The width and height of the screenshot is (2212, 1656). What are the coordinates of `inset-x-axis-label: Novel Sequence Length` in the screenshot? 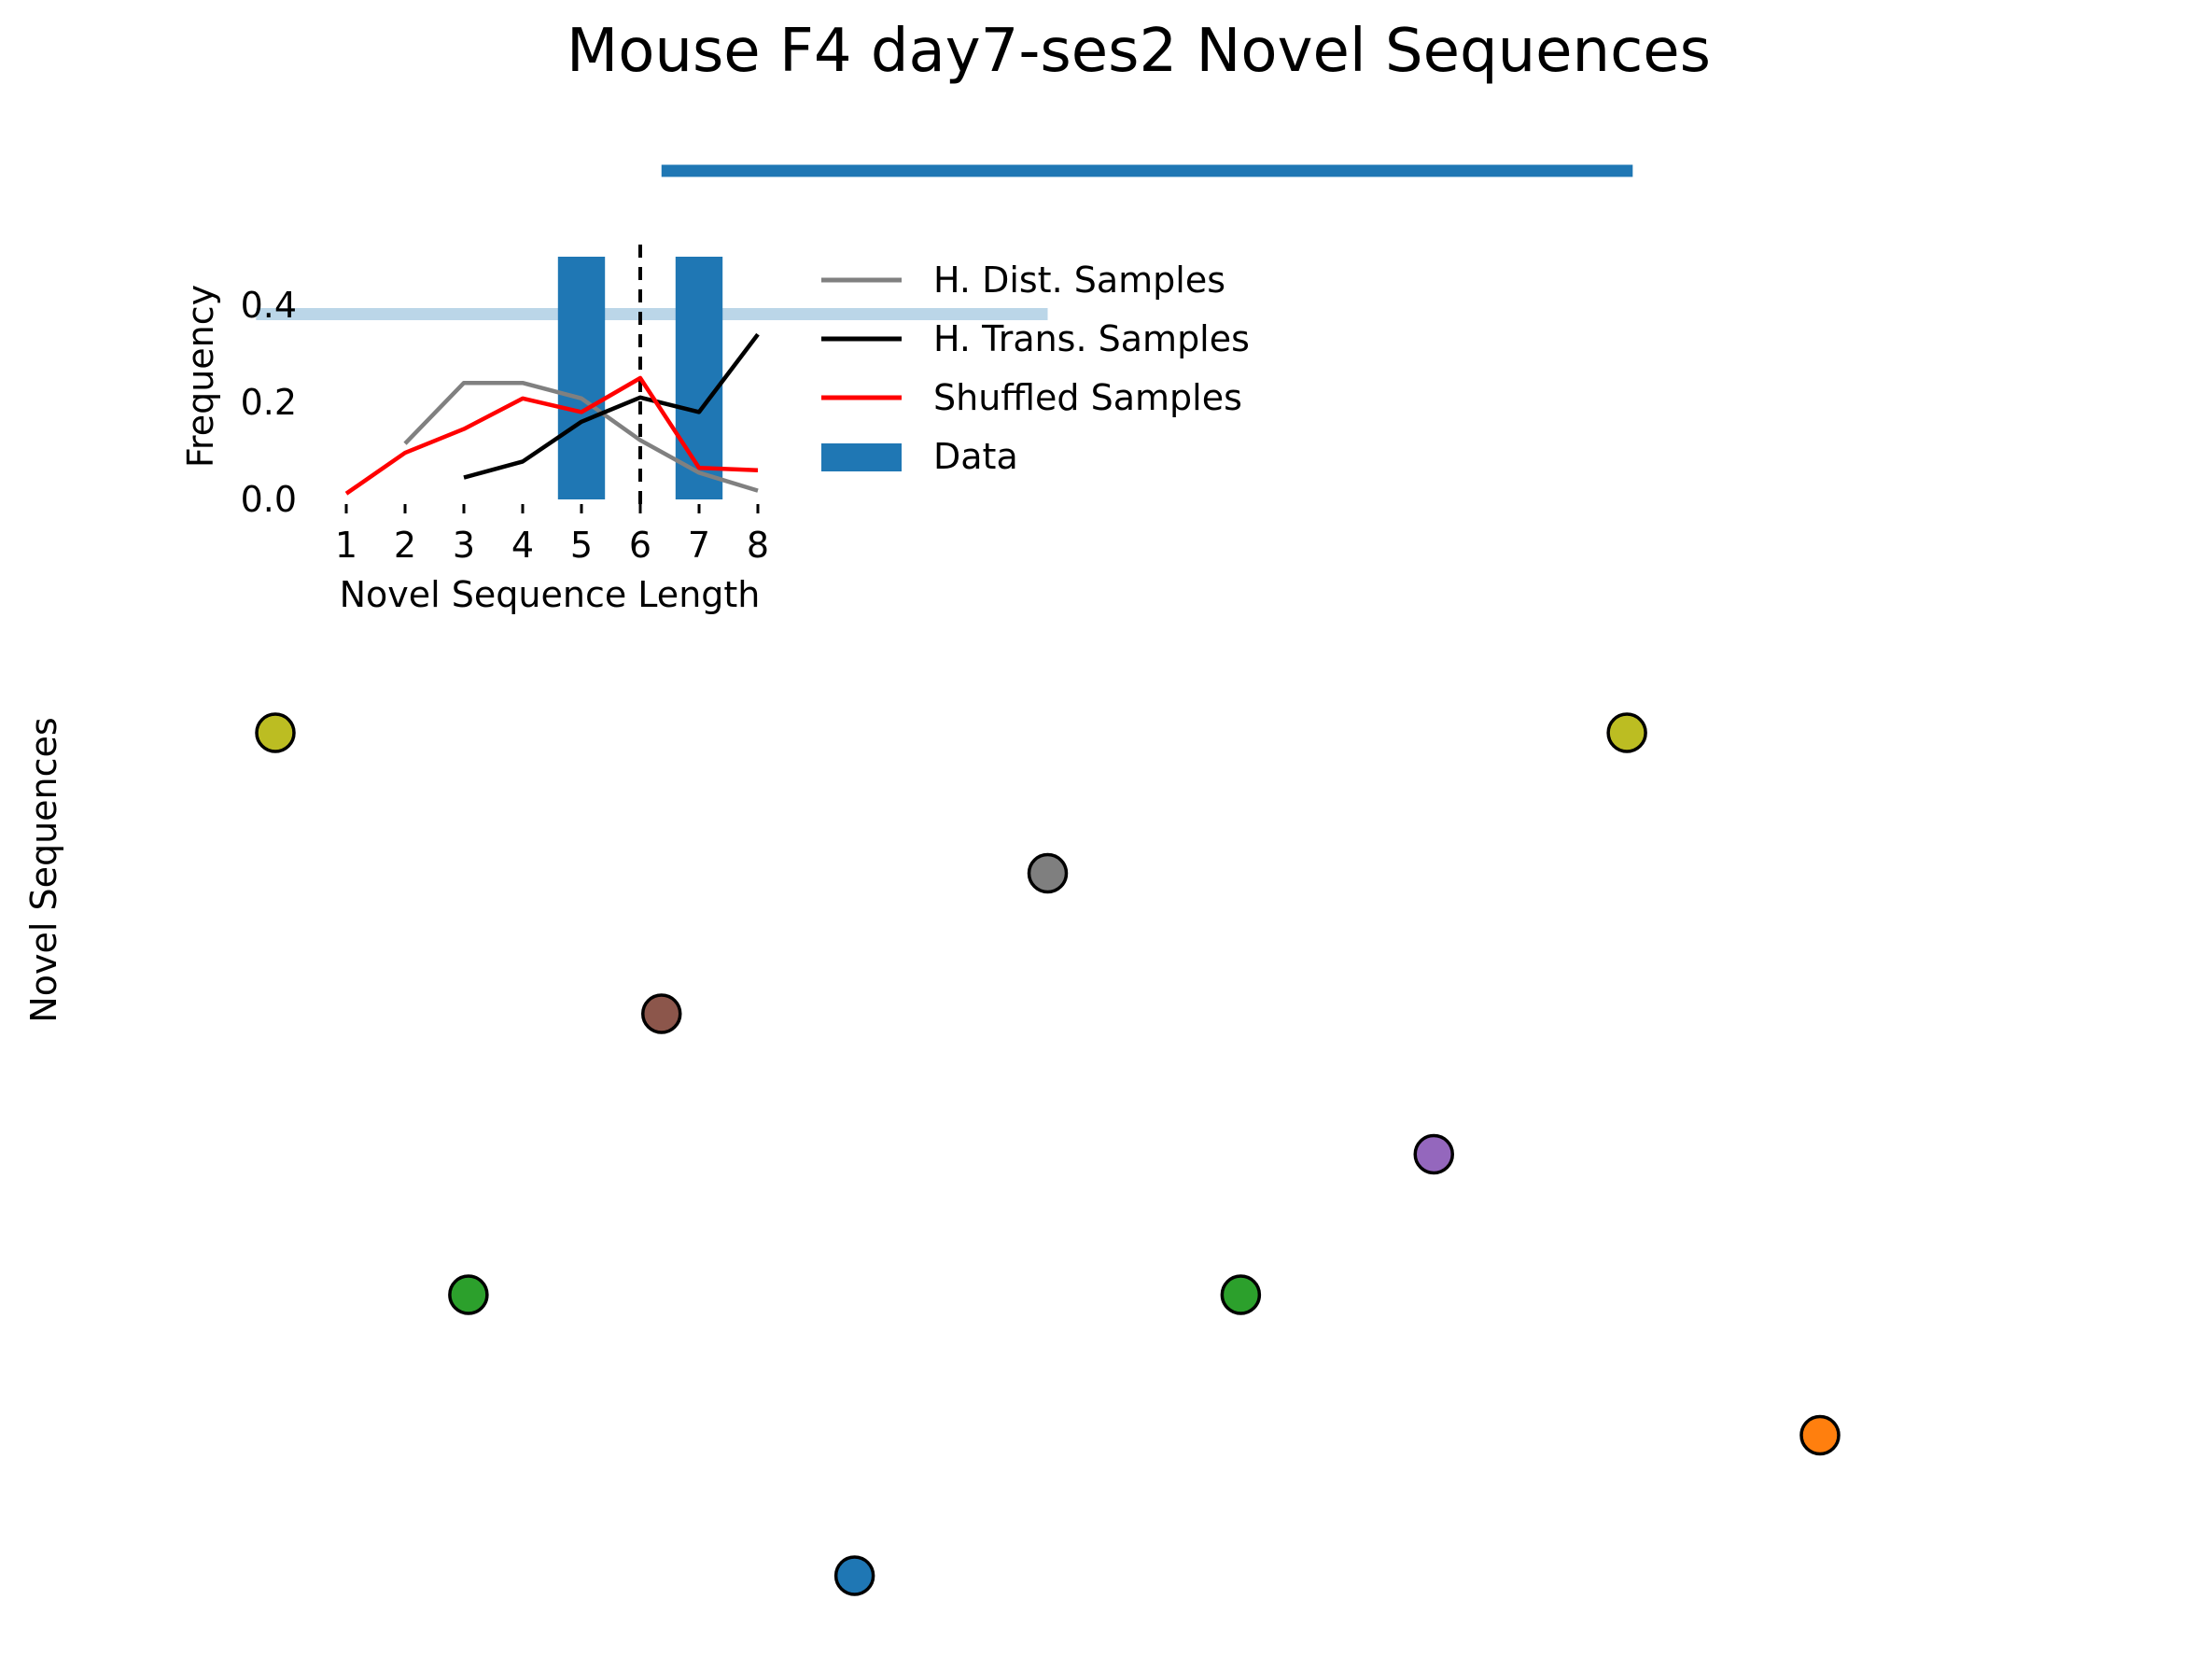 It's located at (550, 594).